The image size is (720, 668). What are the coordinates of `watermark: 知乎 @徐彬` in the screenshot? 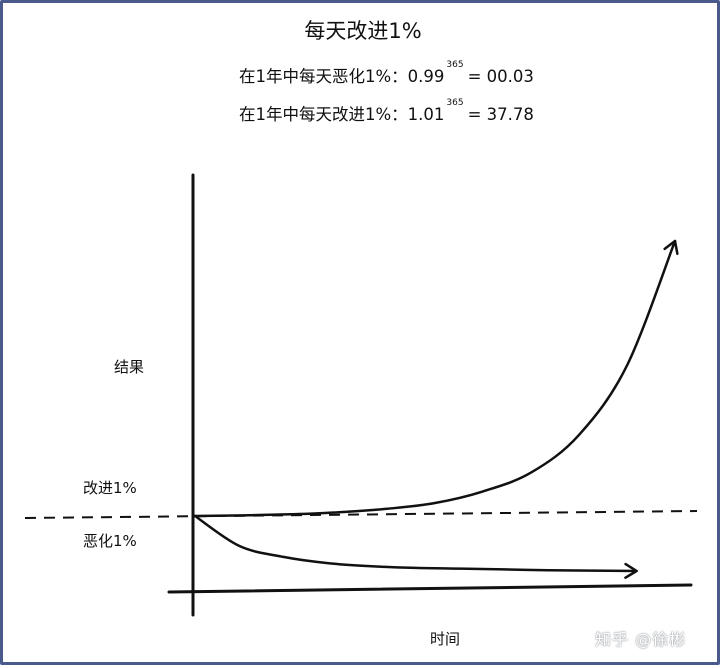 It's located at (640, 638).